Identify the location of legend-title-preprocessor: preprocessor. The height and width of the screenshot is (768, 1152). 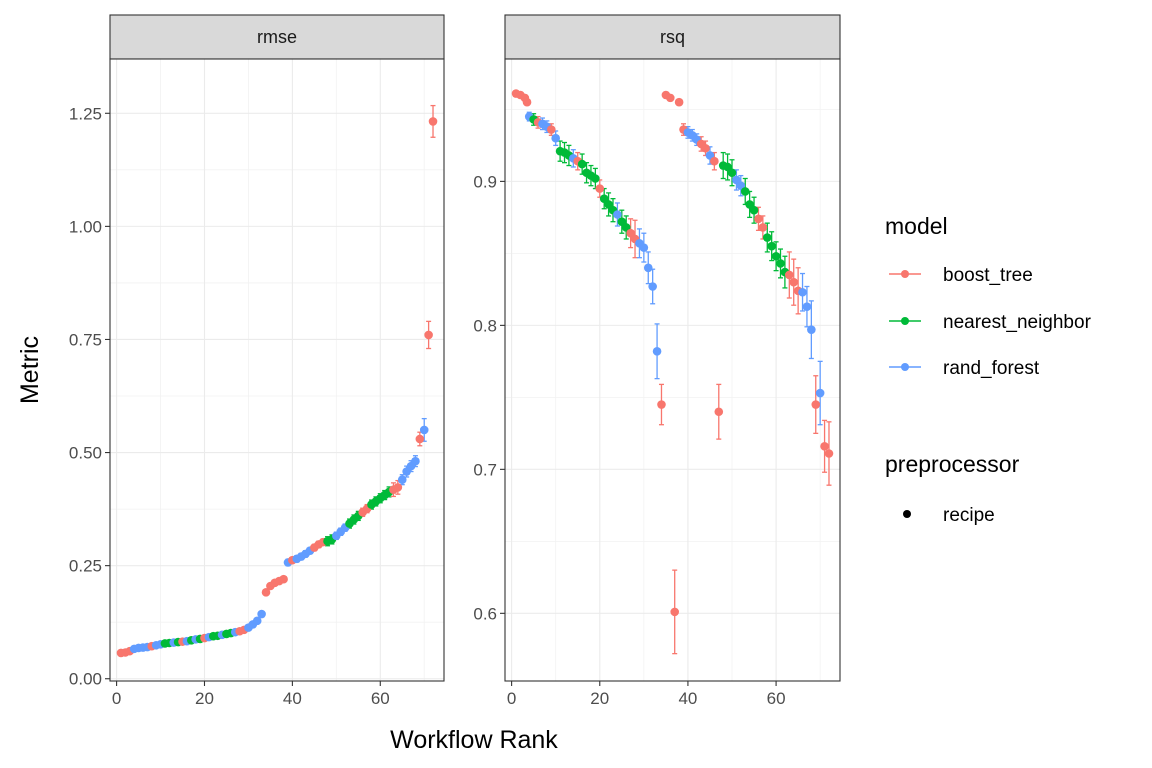
(952, 464).